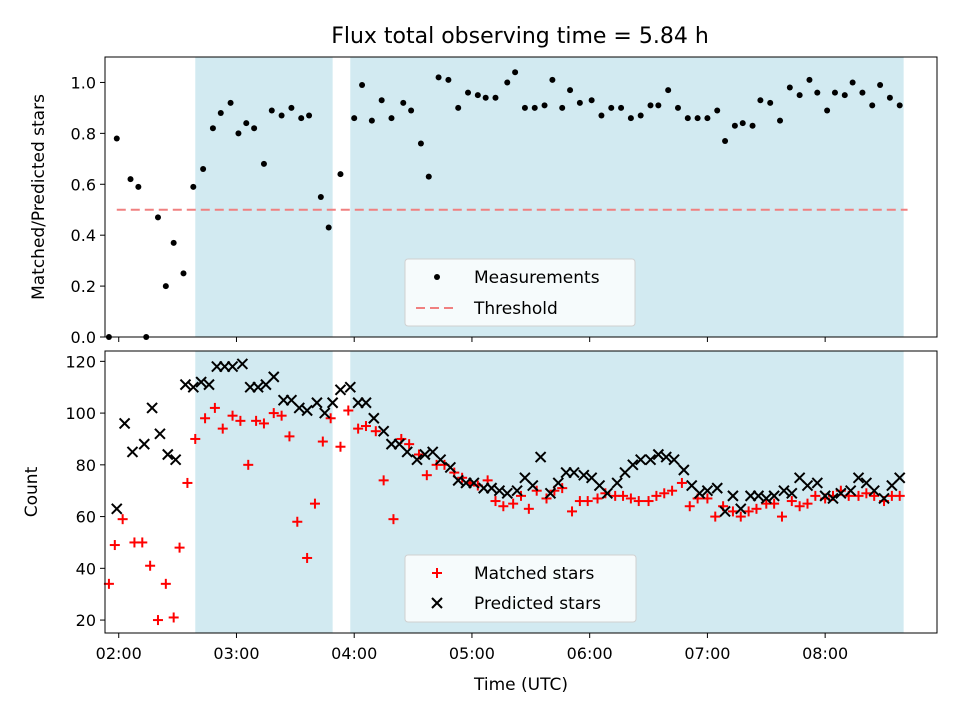 The height and width of the screenshot is (720, 960). What do you see at coordinates (520, 36) in the screenshot?
I see `chart-title: Flux total observing time = 5.84 h` at bounding box center [520, 36].